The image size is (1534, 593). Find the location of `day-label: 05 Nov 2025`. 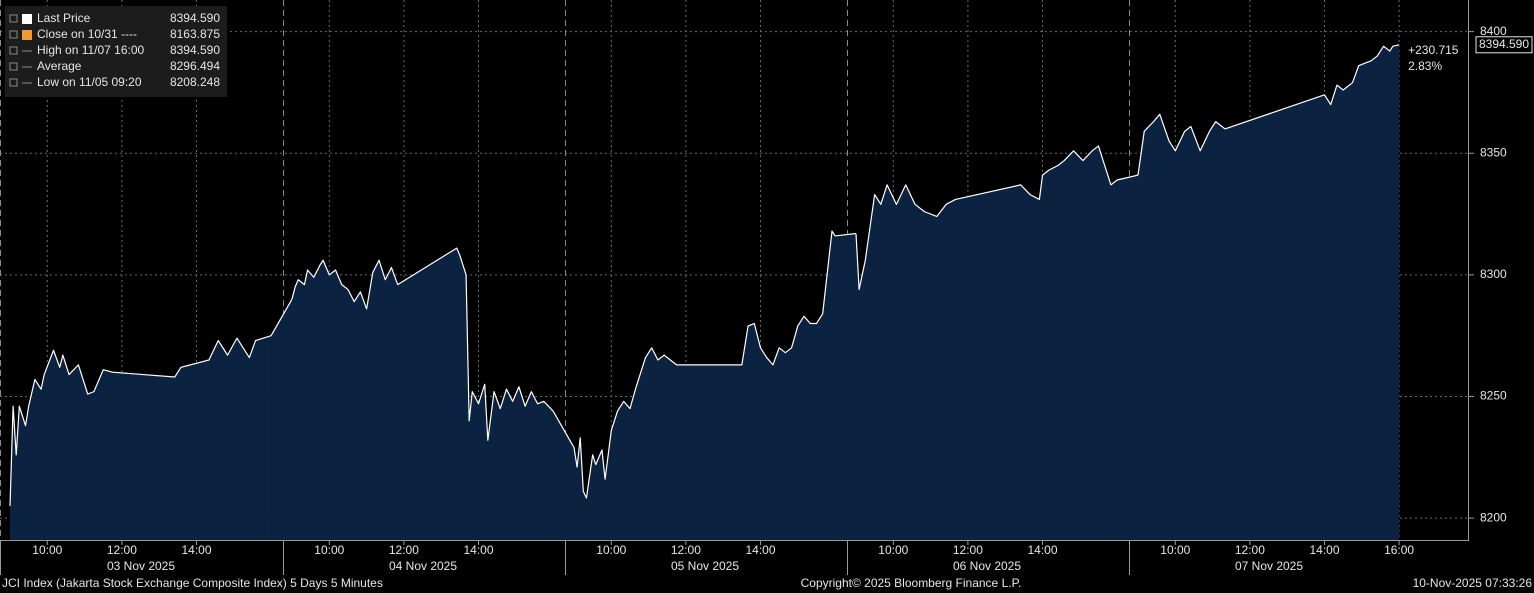

day-label: 05 Nov 2025 is located at coordinates (705, 566).